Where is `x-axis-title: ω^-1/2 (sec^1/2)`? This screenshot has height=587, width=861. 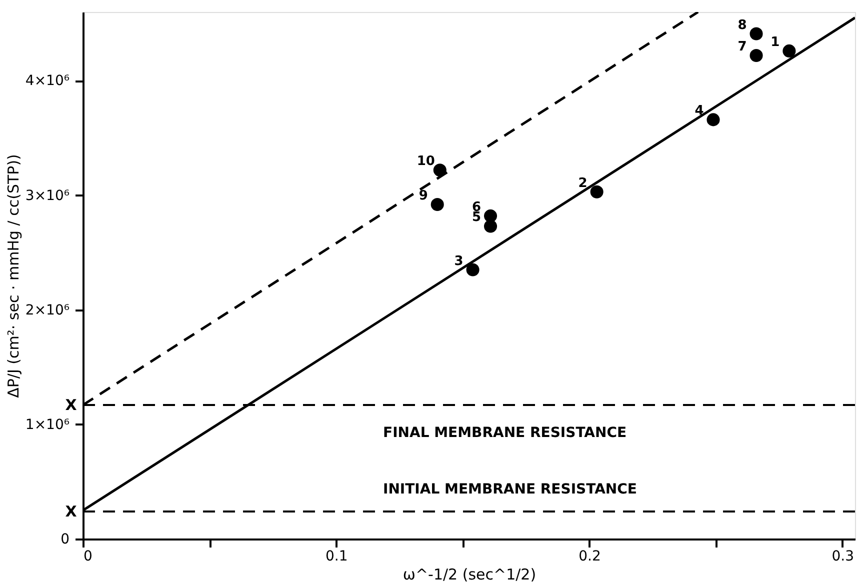 x-axis-title: ω^-1/2 (sec^1/2) is located at coordinates (469, 575).